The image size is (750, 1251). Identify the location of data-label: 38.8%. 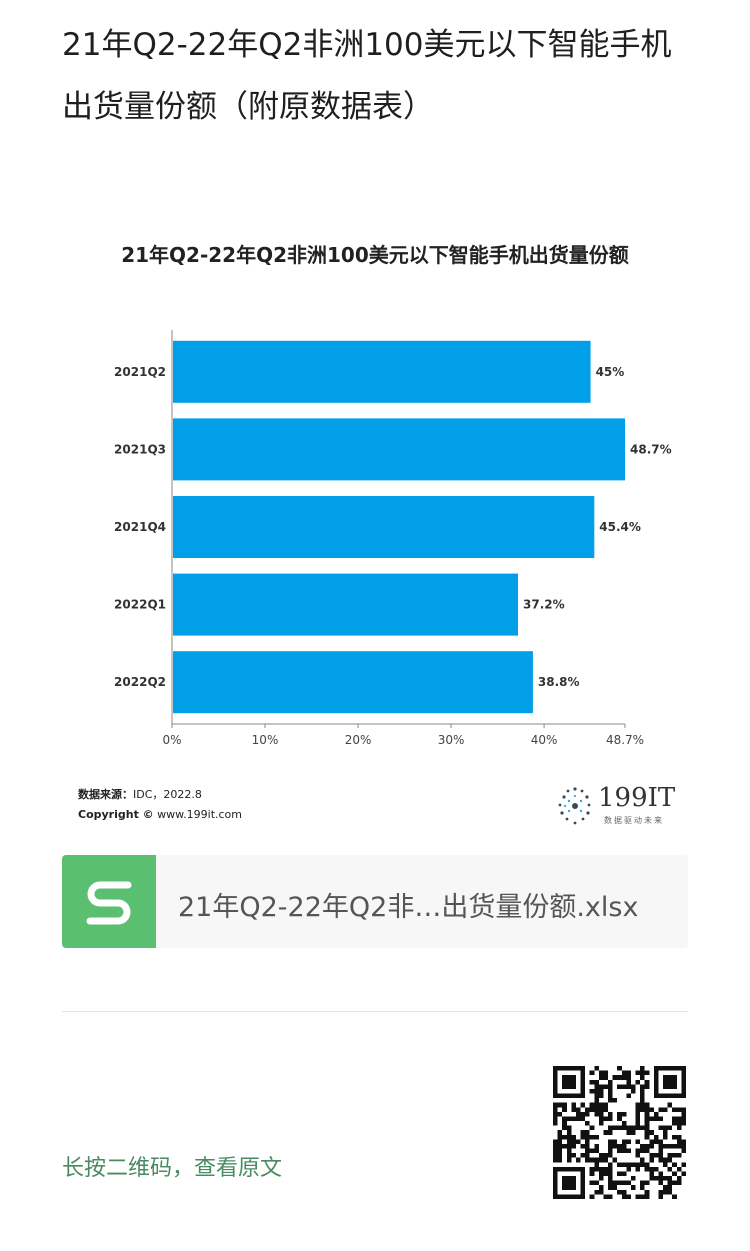
(559, 682).